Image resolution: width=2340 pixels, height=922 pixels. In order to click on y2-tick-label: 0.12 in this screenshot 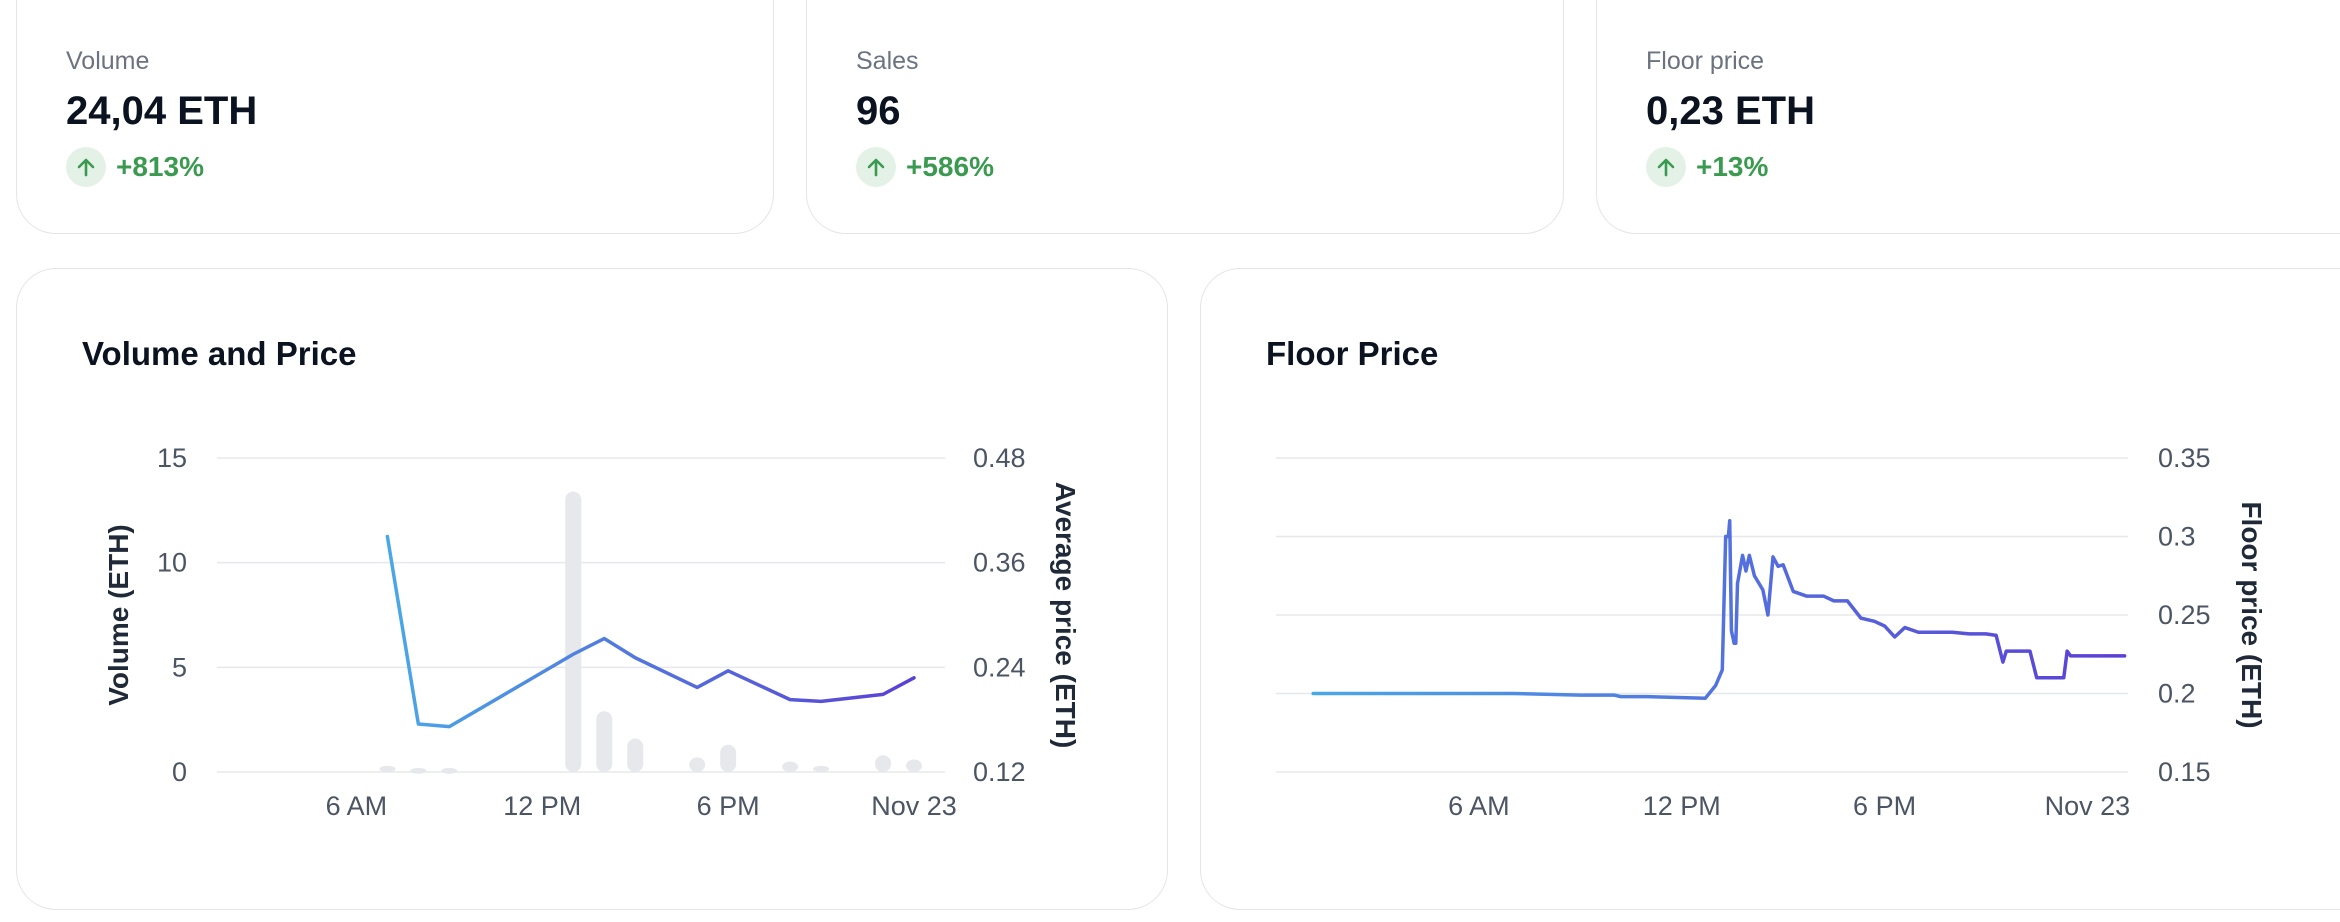, I will do `click(999, 772)`.